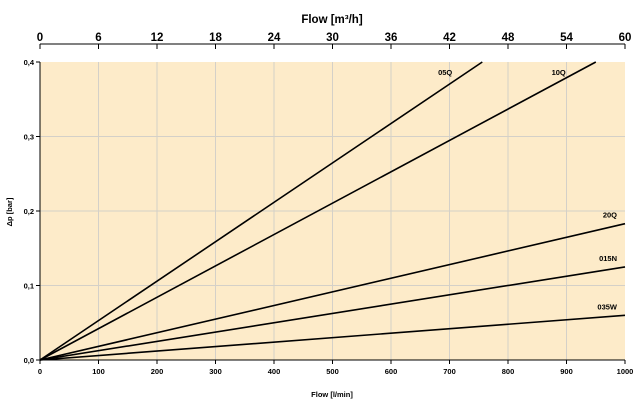 The height and width of the screenshot is (403, 633). I want to click on x-bottom-tick-label: 200, so click(157, 371).